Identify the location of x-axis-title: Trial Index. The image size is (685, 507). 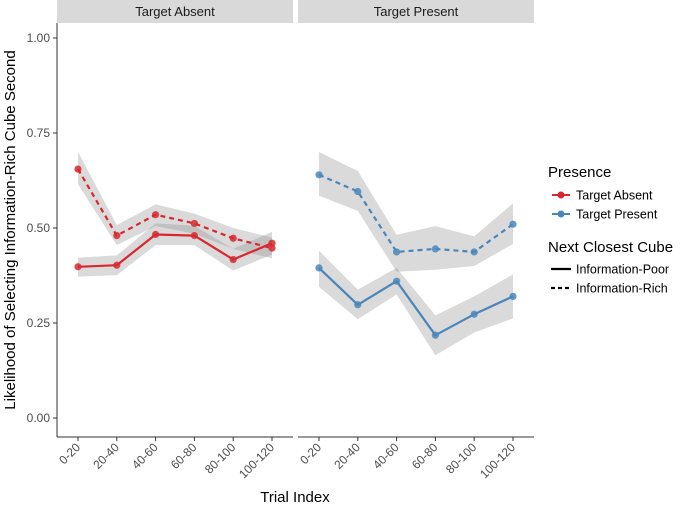
(295, 497).